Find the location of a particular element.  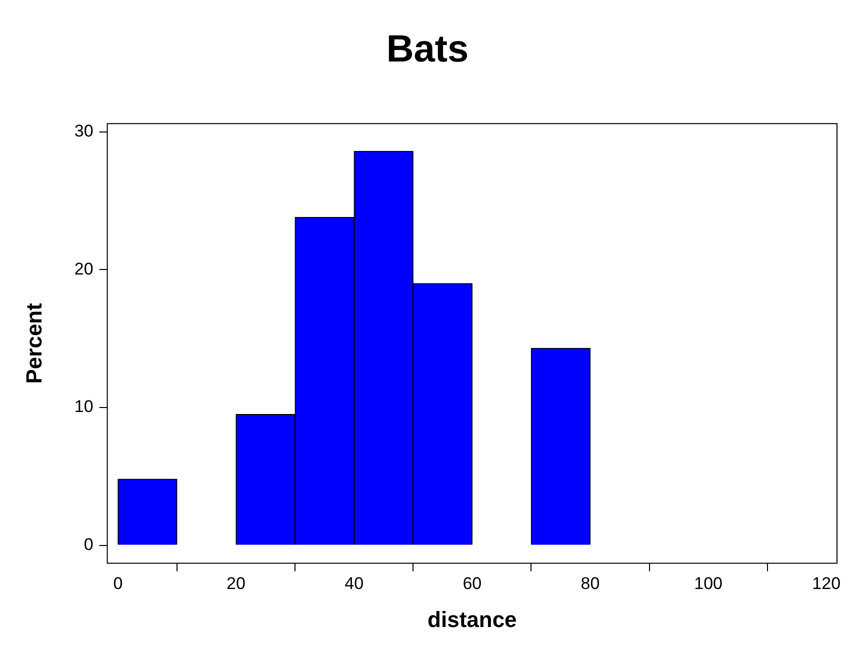

x-tick-label: 80 is located at coordinates (590, 584).